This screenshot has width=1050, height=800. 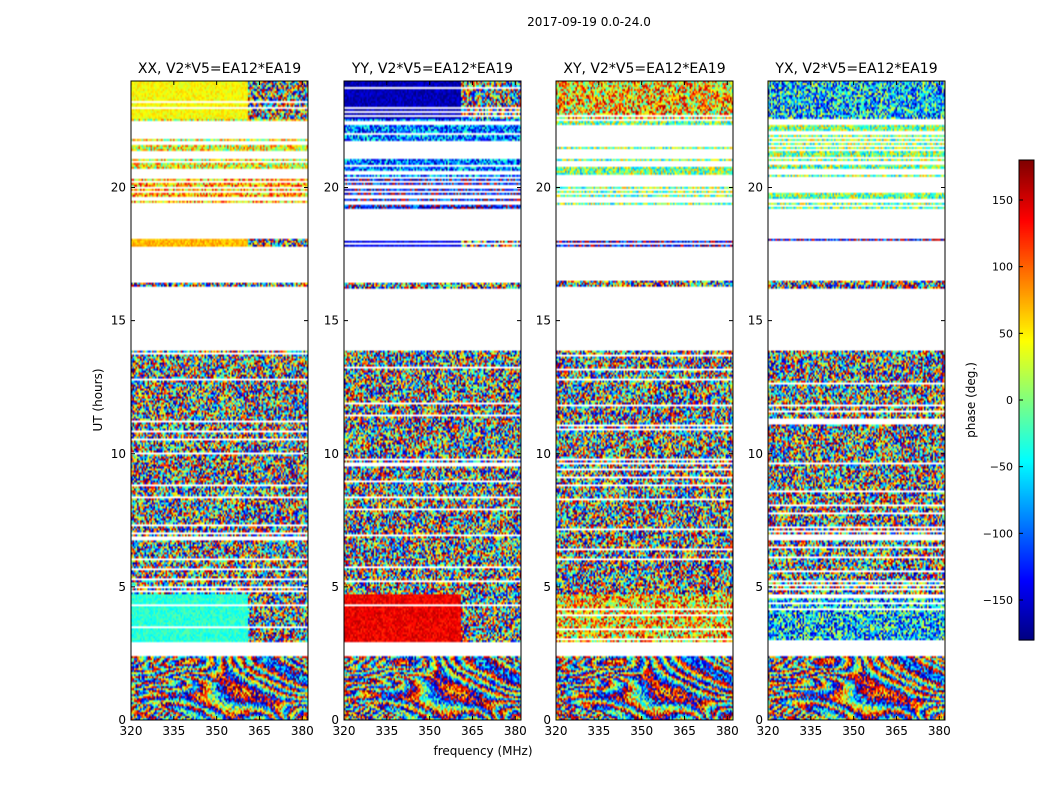 What do you see at coordinates (810, 731) in the screenshot?
I see `x-tick-label: 335` at bounding box center [810, 731].